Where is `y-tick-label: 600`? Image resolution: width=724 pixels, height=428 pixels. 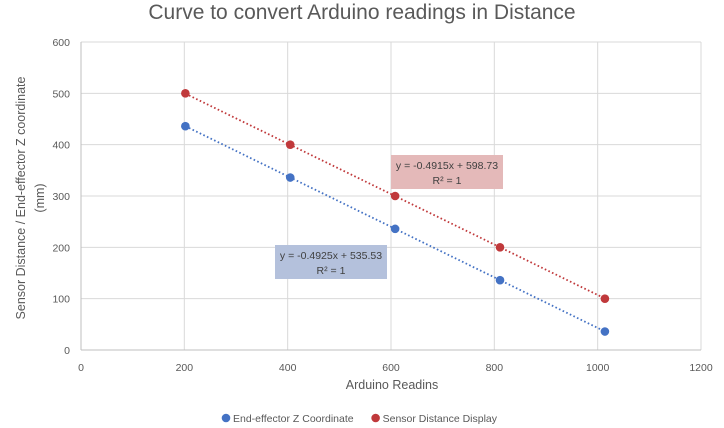 y-tick-label: 600 is located at coordinates (61, 43).